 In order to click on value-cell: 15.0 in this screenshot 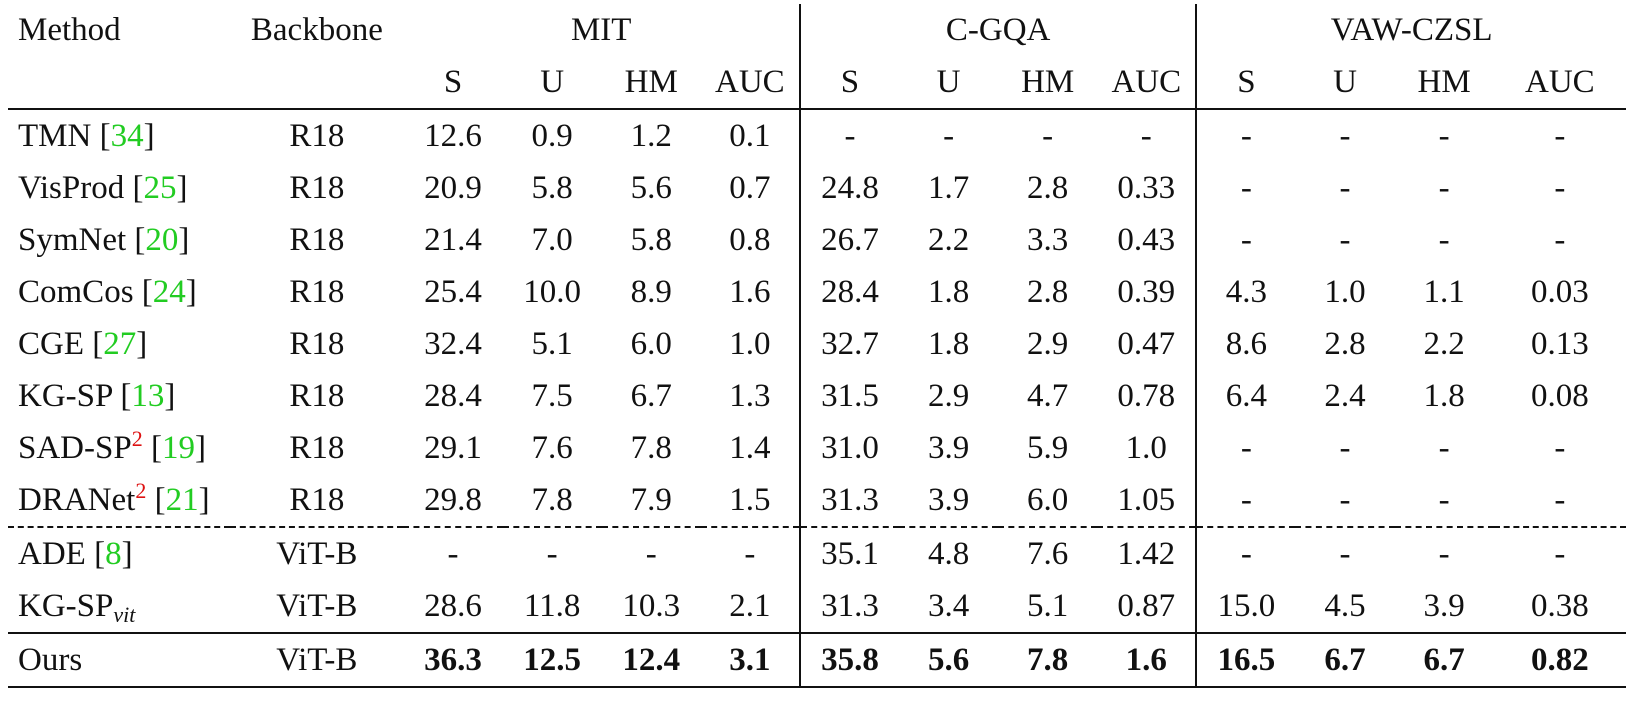, I will do `click(1246, 605)`.